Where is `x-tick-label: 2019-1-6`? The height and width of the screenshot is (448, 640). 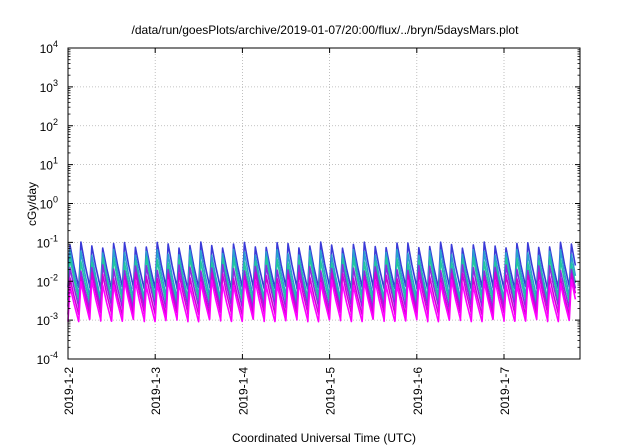
x-tick-label: 2019-1-6 is located at coordinates (418, 391).